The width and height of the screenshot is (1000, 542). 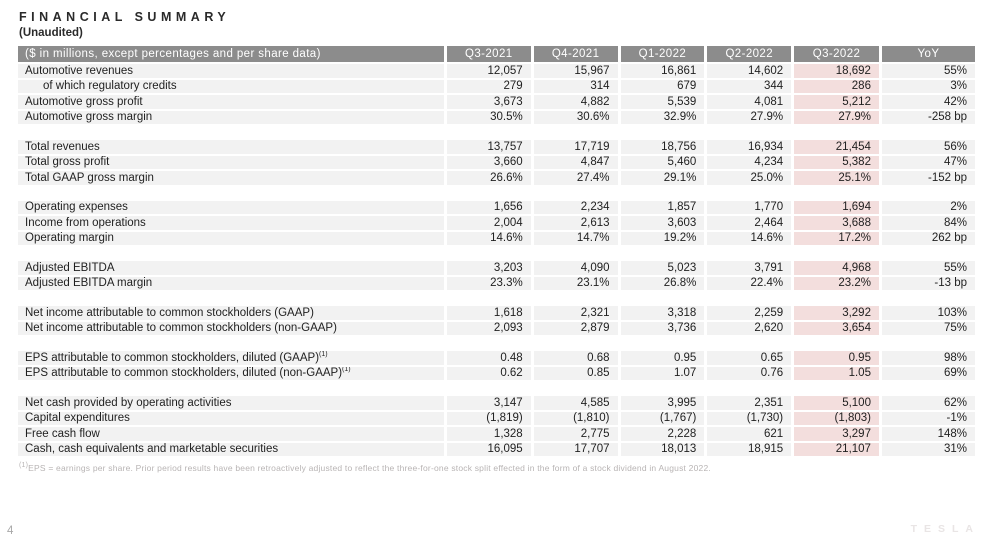 What do you see at coordinates (835, 239) in the screenshot?
I see `cell-q3-2022: 17.2%` at bounding box center [835, 239].